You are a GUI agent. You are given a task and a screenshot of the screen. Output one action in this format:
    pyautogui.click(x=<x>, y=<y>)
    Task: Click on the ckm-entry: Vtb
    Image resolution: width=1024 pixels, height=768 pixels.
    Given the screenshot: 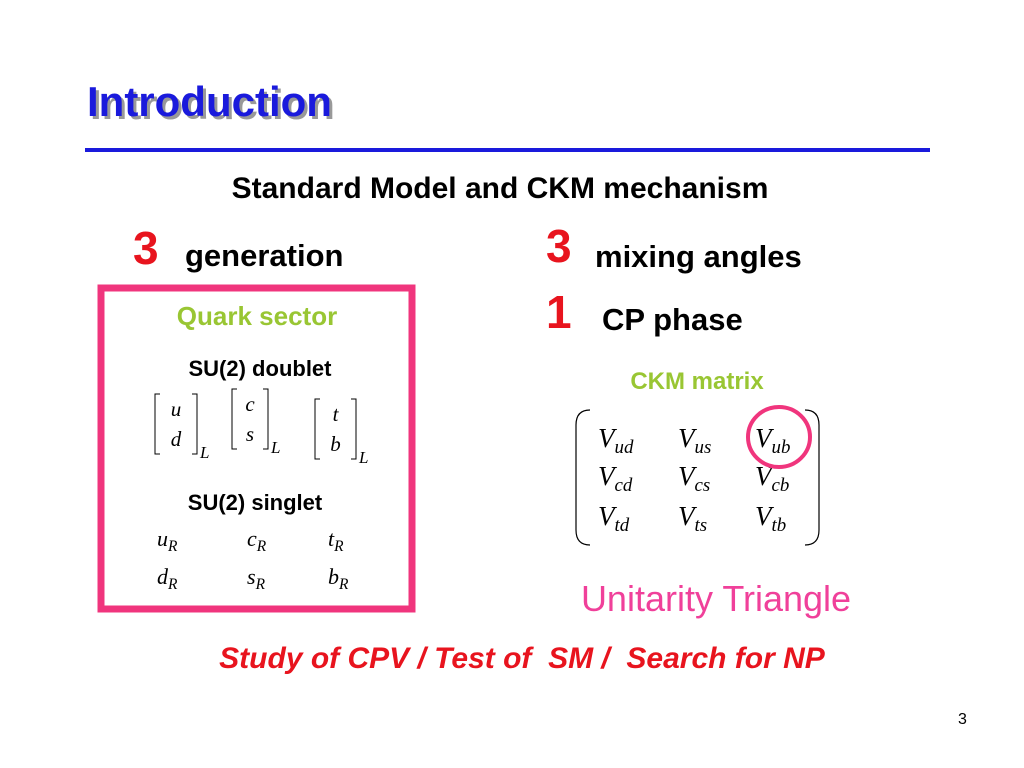 What is the action you would take?
    pyautogui.click(x=770, y=518)
    